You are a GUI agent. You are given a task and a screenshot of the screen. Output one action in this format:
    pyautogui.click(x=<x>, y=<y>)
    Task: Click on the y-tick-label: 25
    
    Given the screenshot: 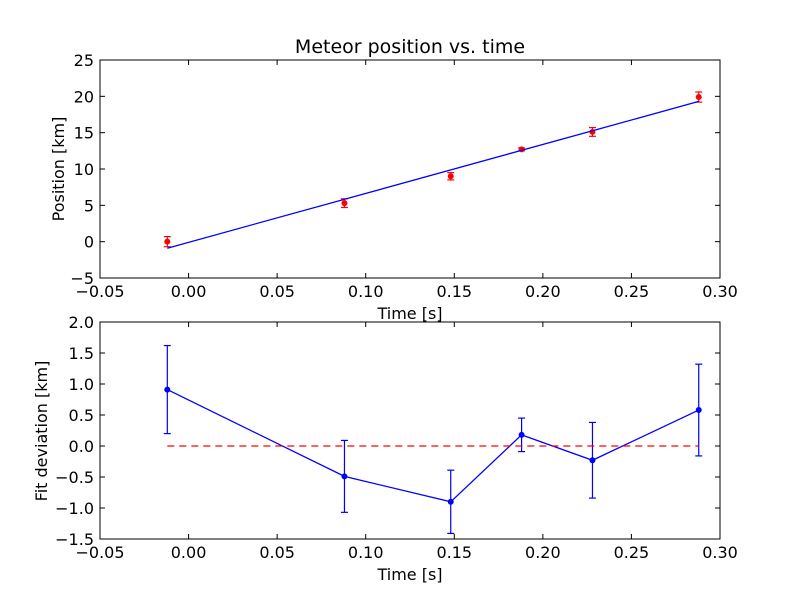 What is the action you would take?
    pyautogui.click(x=84, y=60)
    